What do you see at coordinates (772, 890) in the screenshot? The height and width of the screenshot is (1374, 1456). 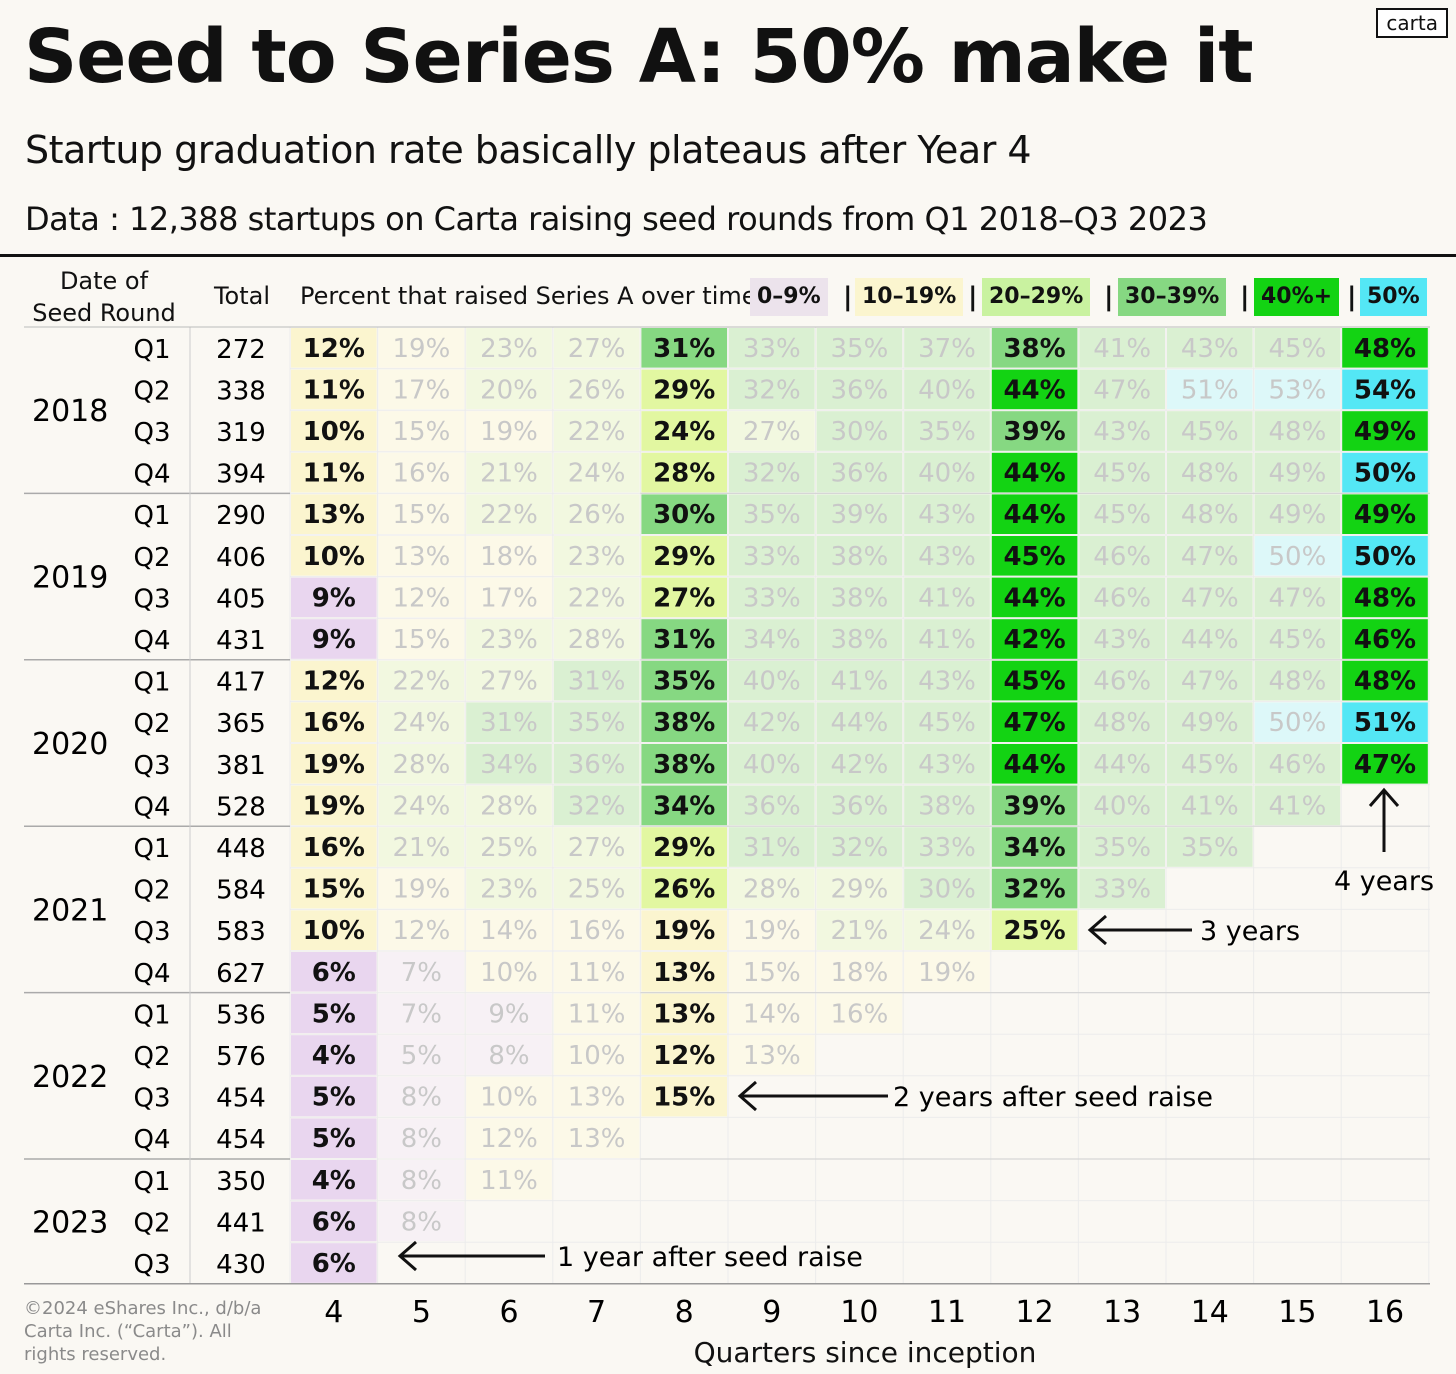 I see `cell-value: 28%` at bounding box center [772, 890].